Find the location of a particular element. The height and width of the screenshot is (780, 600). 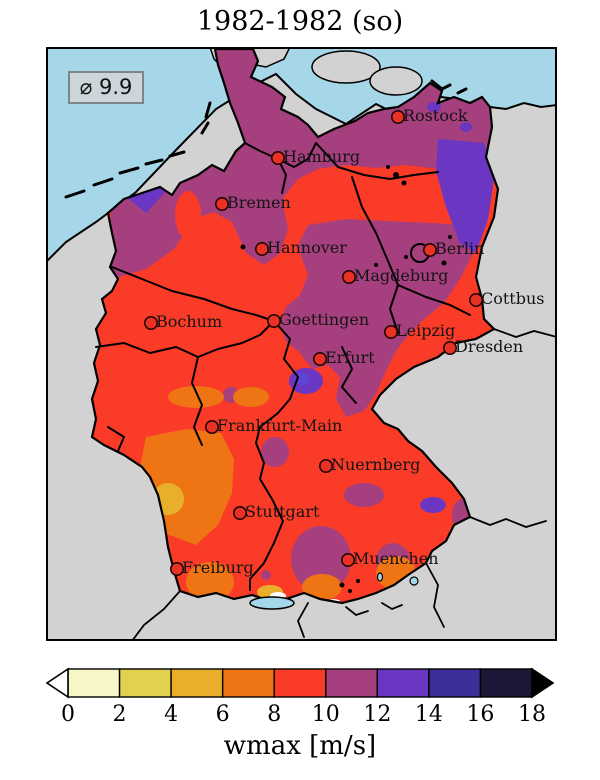

colorbar-ticks: 0 2 4 6 8 10 12 14 16 18 is located at coordinates (303, 714).